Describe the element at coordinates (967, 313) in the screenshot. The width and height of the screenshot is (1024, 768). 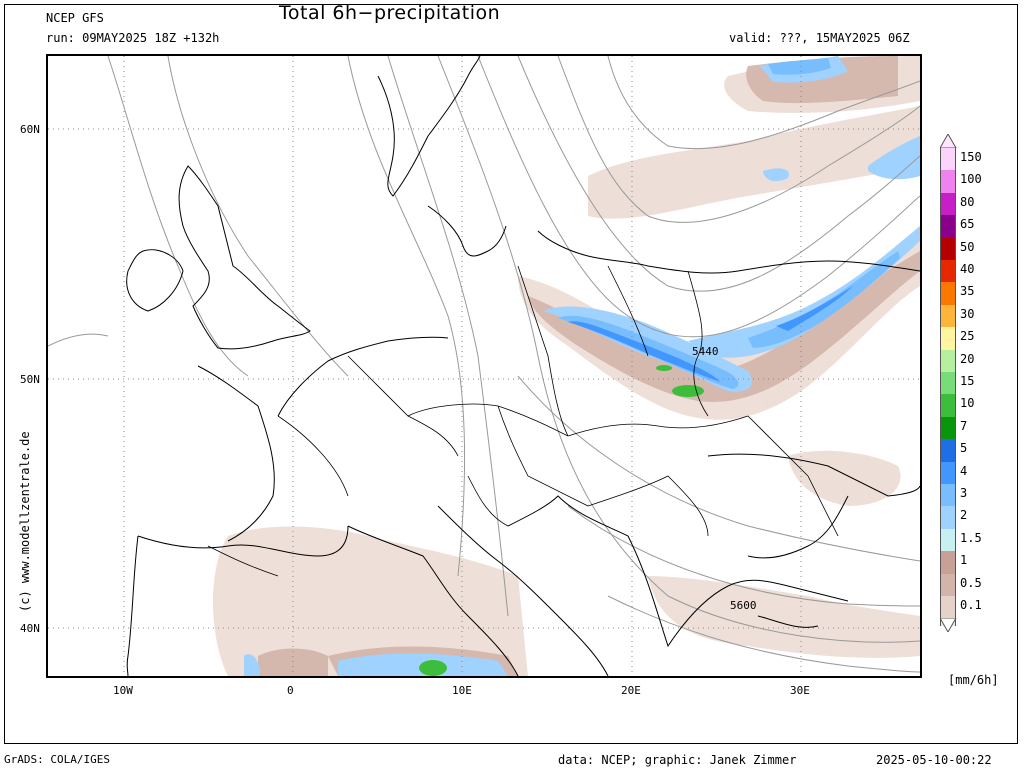
I see `legend-label: 30` at that location.